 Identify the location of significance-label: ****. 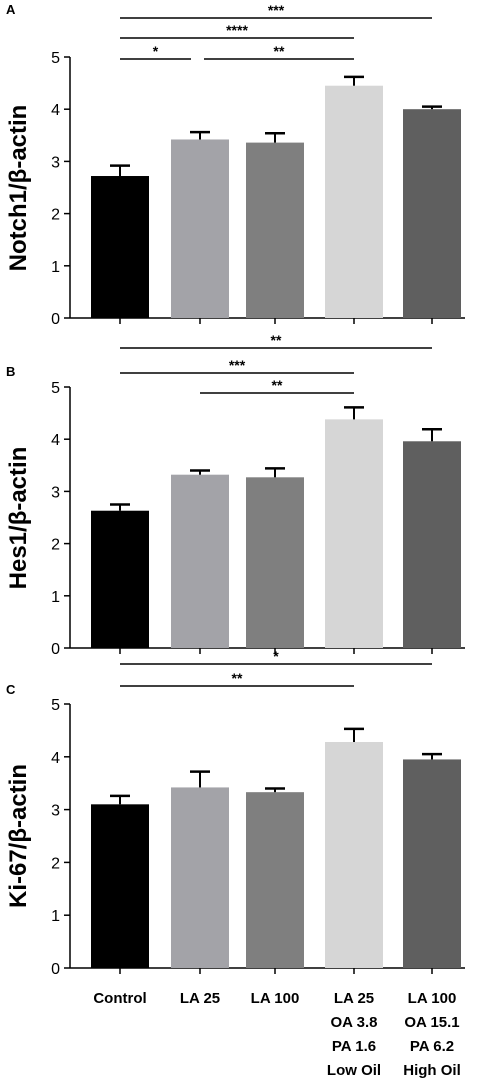
(237, 30).